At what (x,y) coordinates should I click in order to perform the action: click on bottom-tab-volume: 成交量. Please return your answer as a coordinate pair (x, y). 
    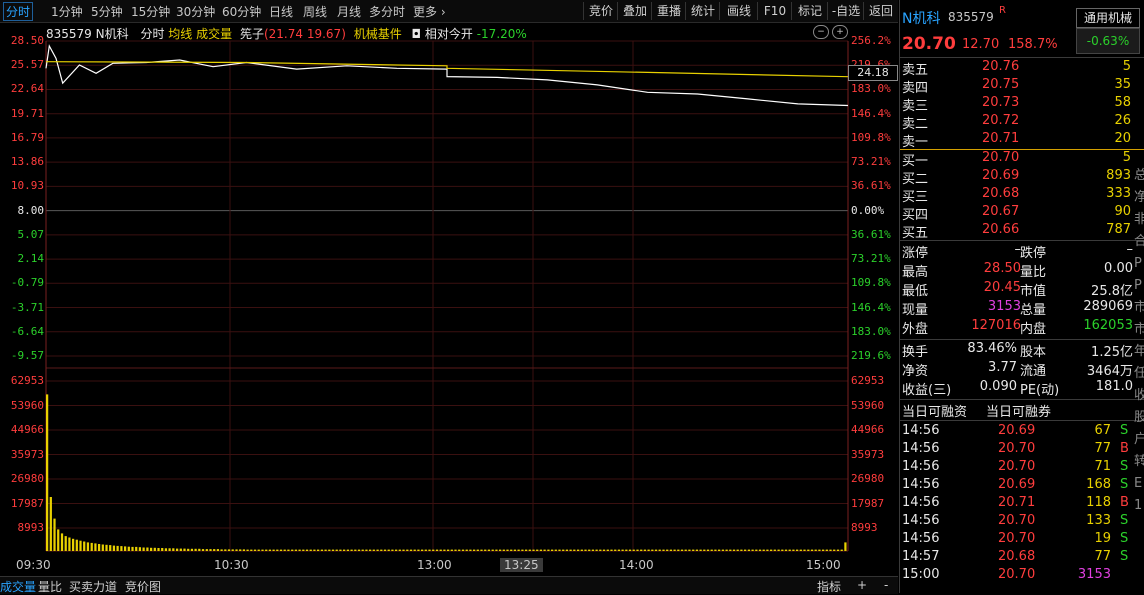
    Looking at the image, I should click on (18, 587).